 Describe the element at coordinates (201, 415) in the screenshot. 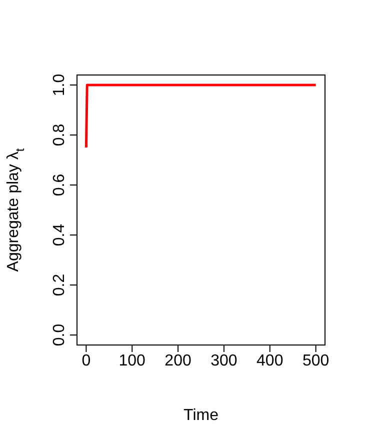

I see `x-axis-title: Time` at that location.